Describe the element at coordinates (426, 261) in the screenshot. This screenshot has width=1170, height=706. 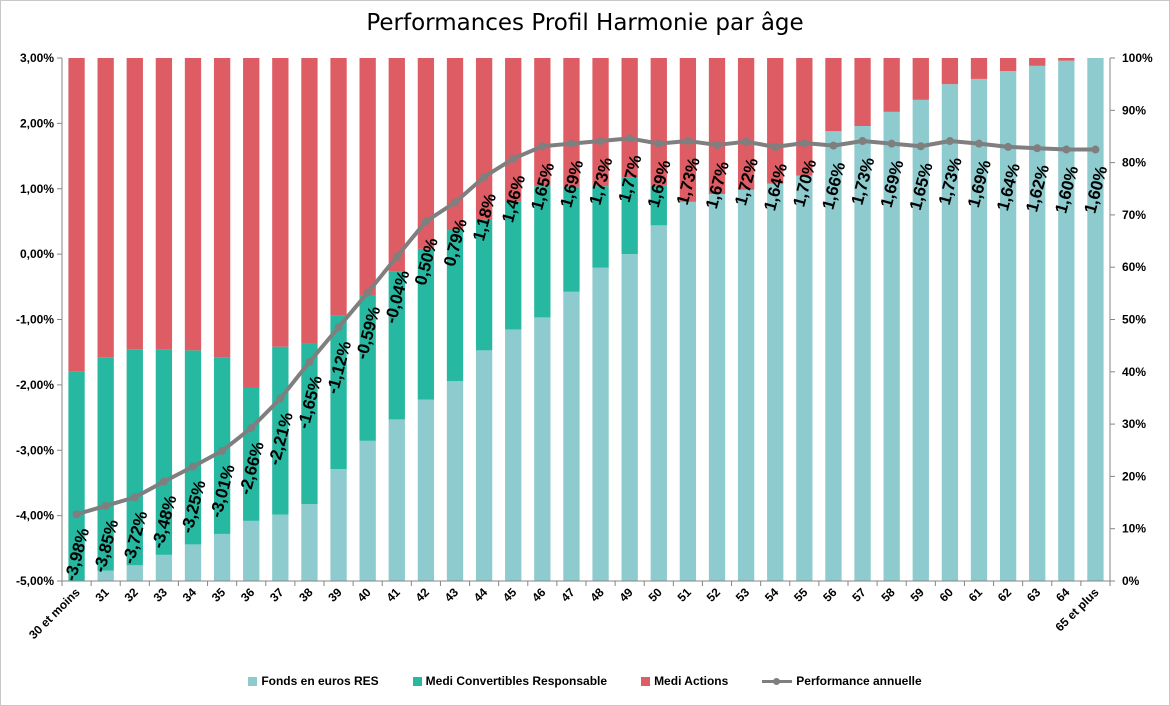
I see `performance-data-label: 0,50%` at that location.